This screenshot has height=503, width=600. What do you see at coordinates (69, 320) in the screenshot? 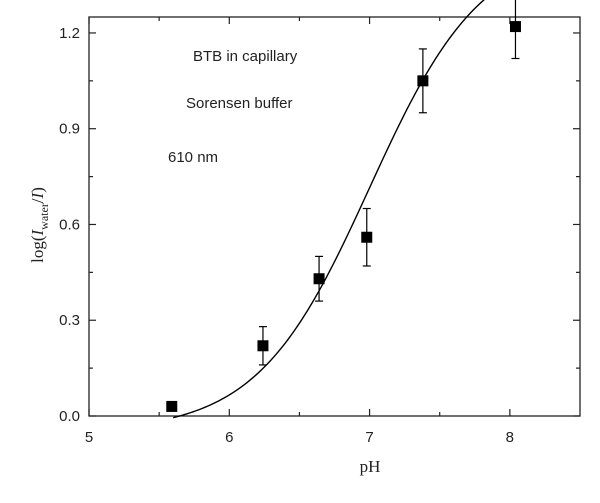
I see `y-tick-label: 0.3` at bounding box center [69, 320].